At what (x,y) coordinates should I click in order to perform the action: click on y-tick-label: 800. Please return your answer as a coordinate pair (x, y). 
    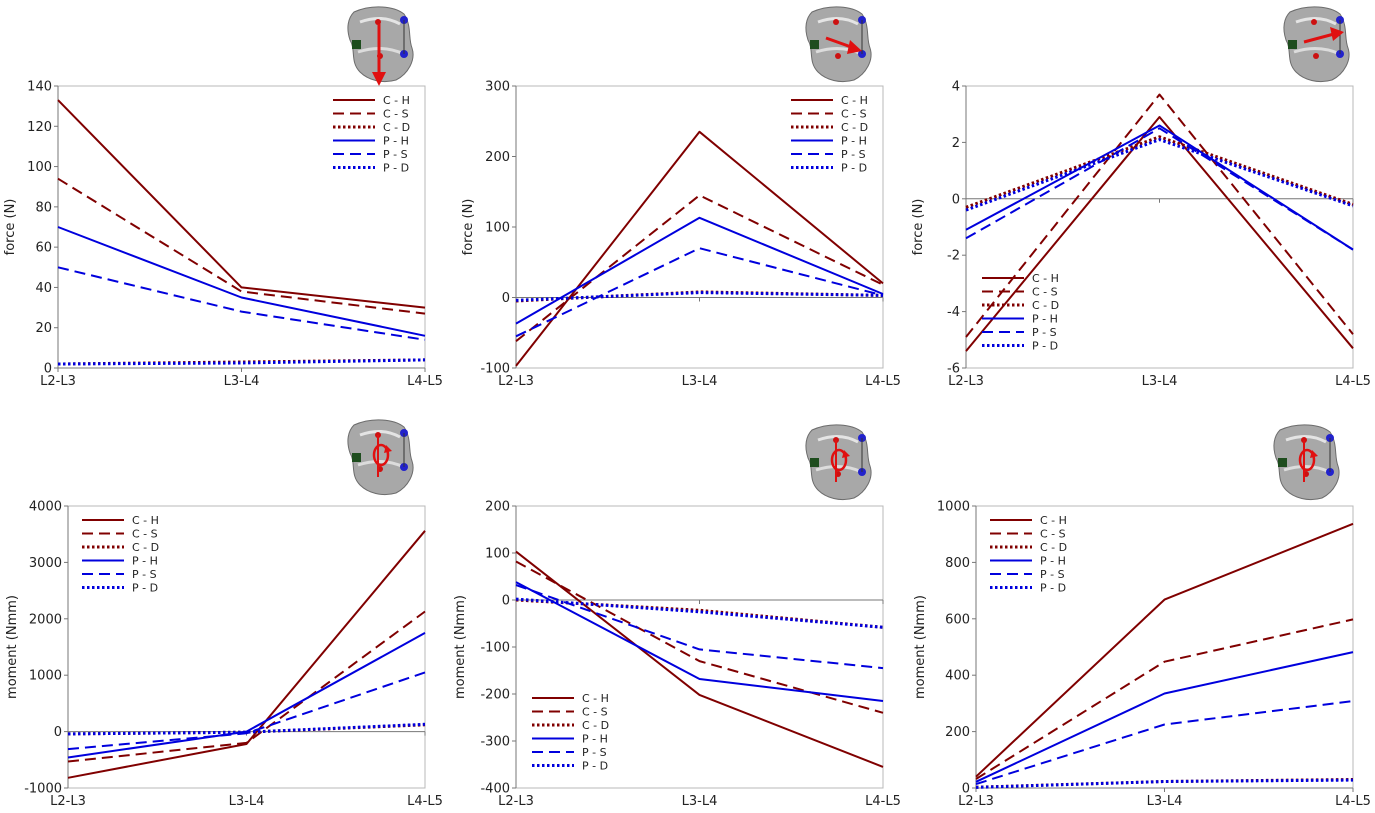
    Looking at the image, I should click on (957, 563).